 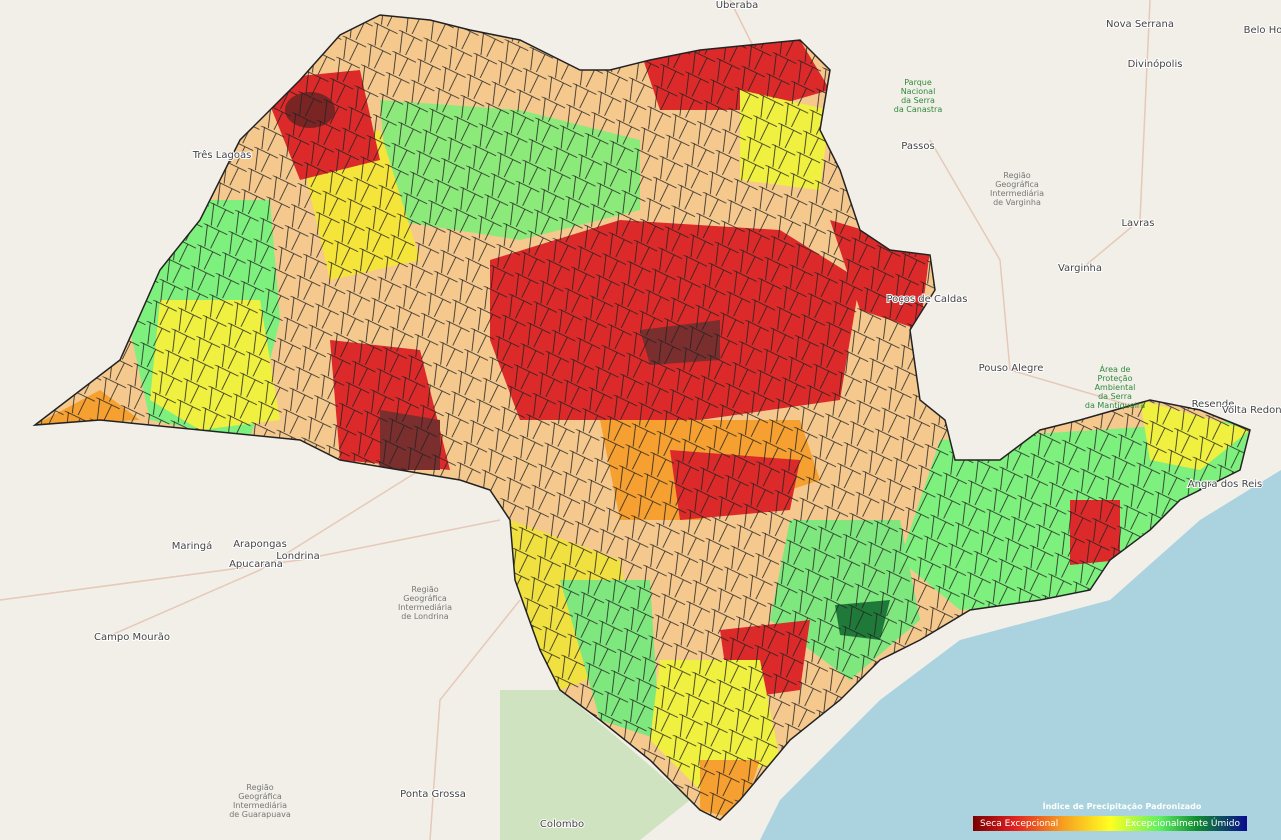 I want to click on place-label: Volta Redonda, so click(x=1251, y=410).